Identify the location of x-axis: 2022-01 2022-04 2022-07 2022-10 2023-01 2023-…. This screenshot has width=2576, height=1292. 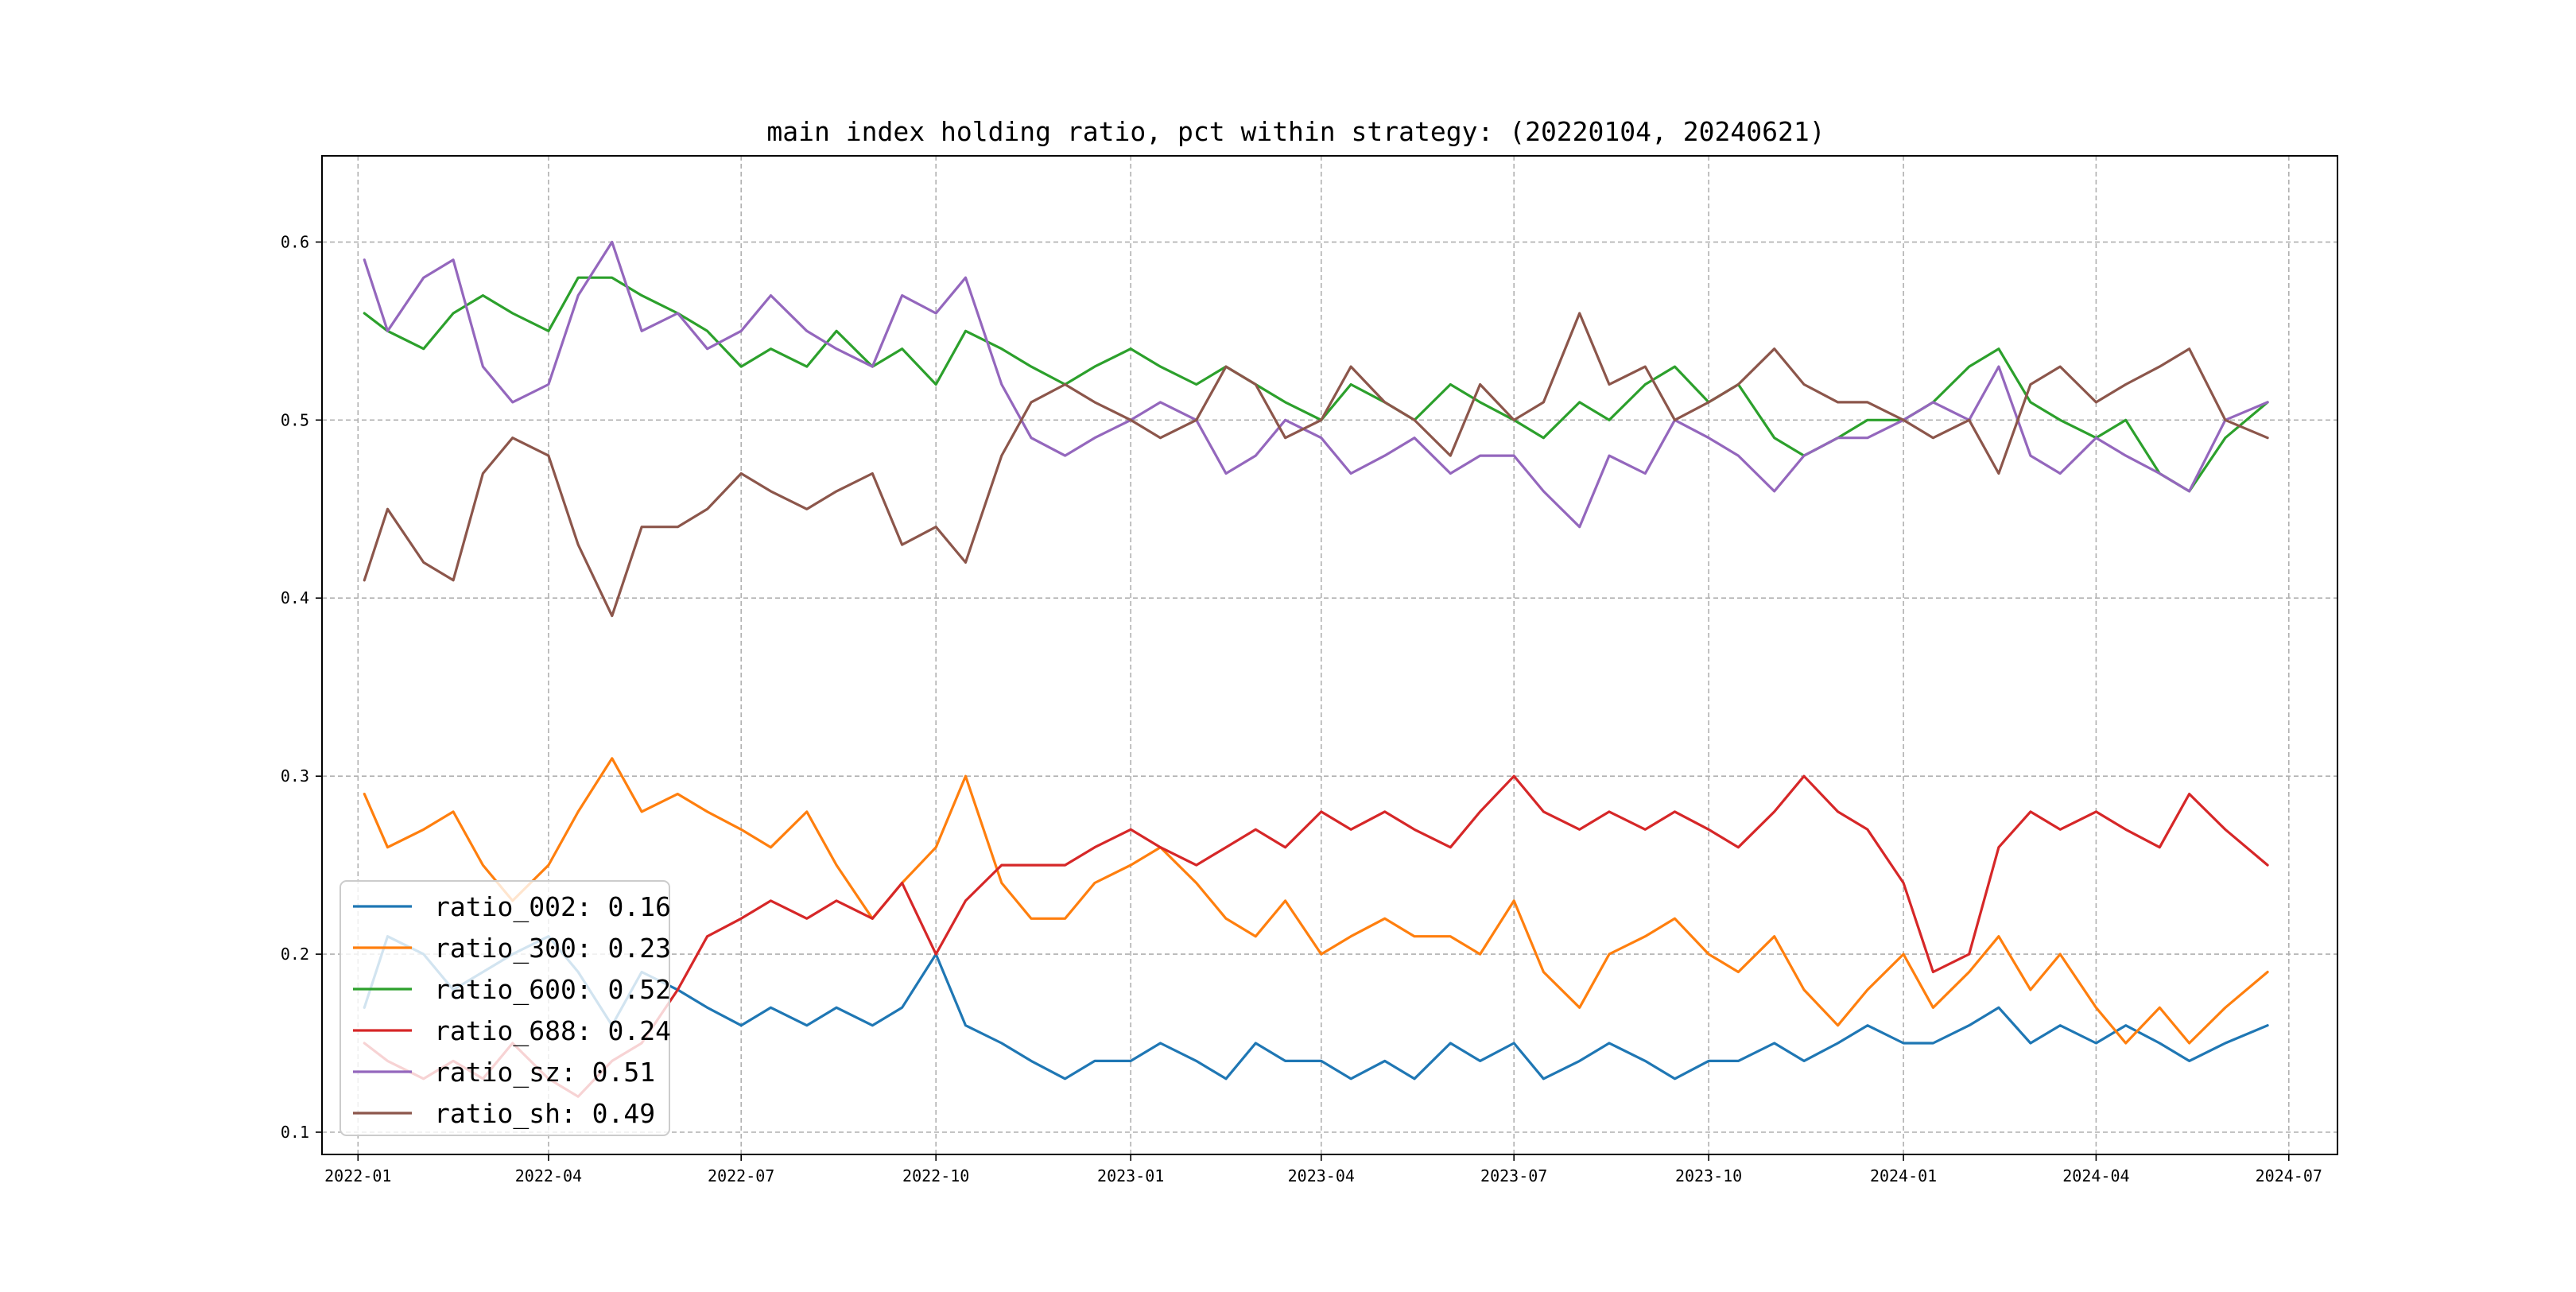
(1323, 1170).